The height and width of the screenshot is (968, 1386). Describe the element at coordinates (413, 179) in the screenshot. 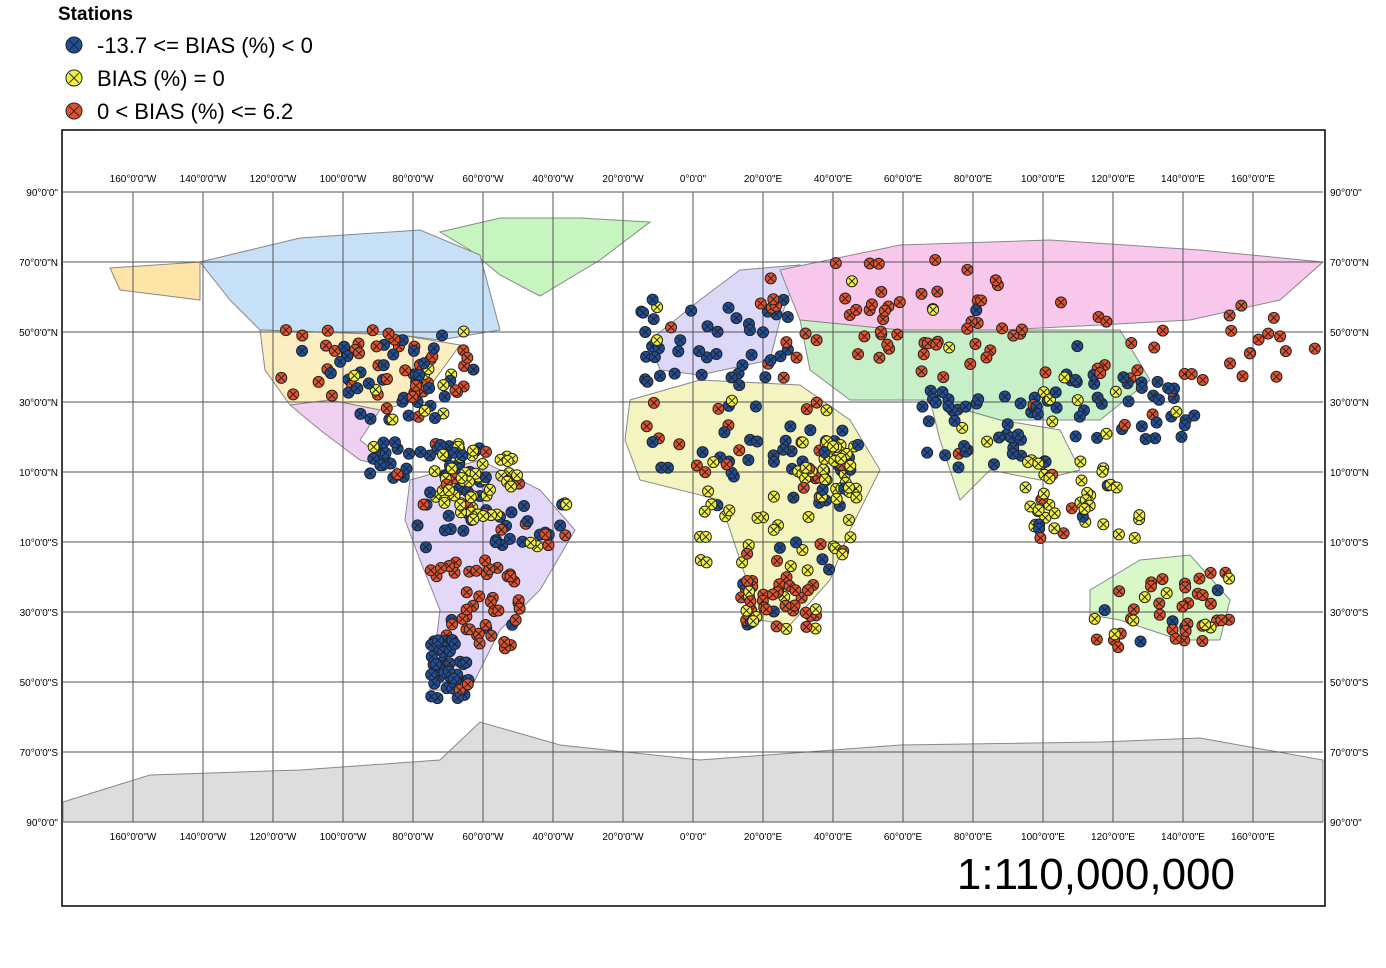

I see `lon-label: 80°0'0"W` at that location.